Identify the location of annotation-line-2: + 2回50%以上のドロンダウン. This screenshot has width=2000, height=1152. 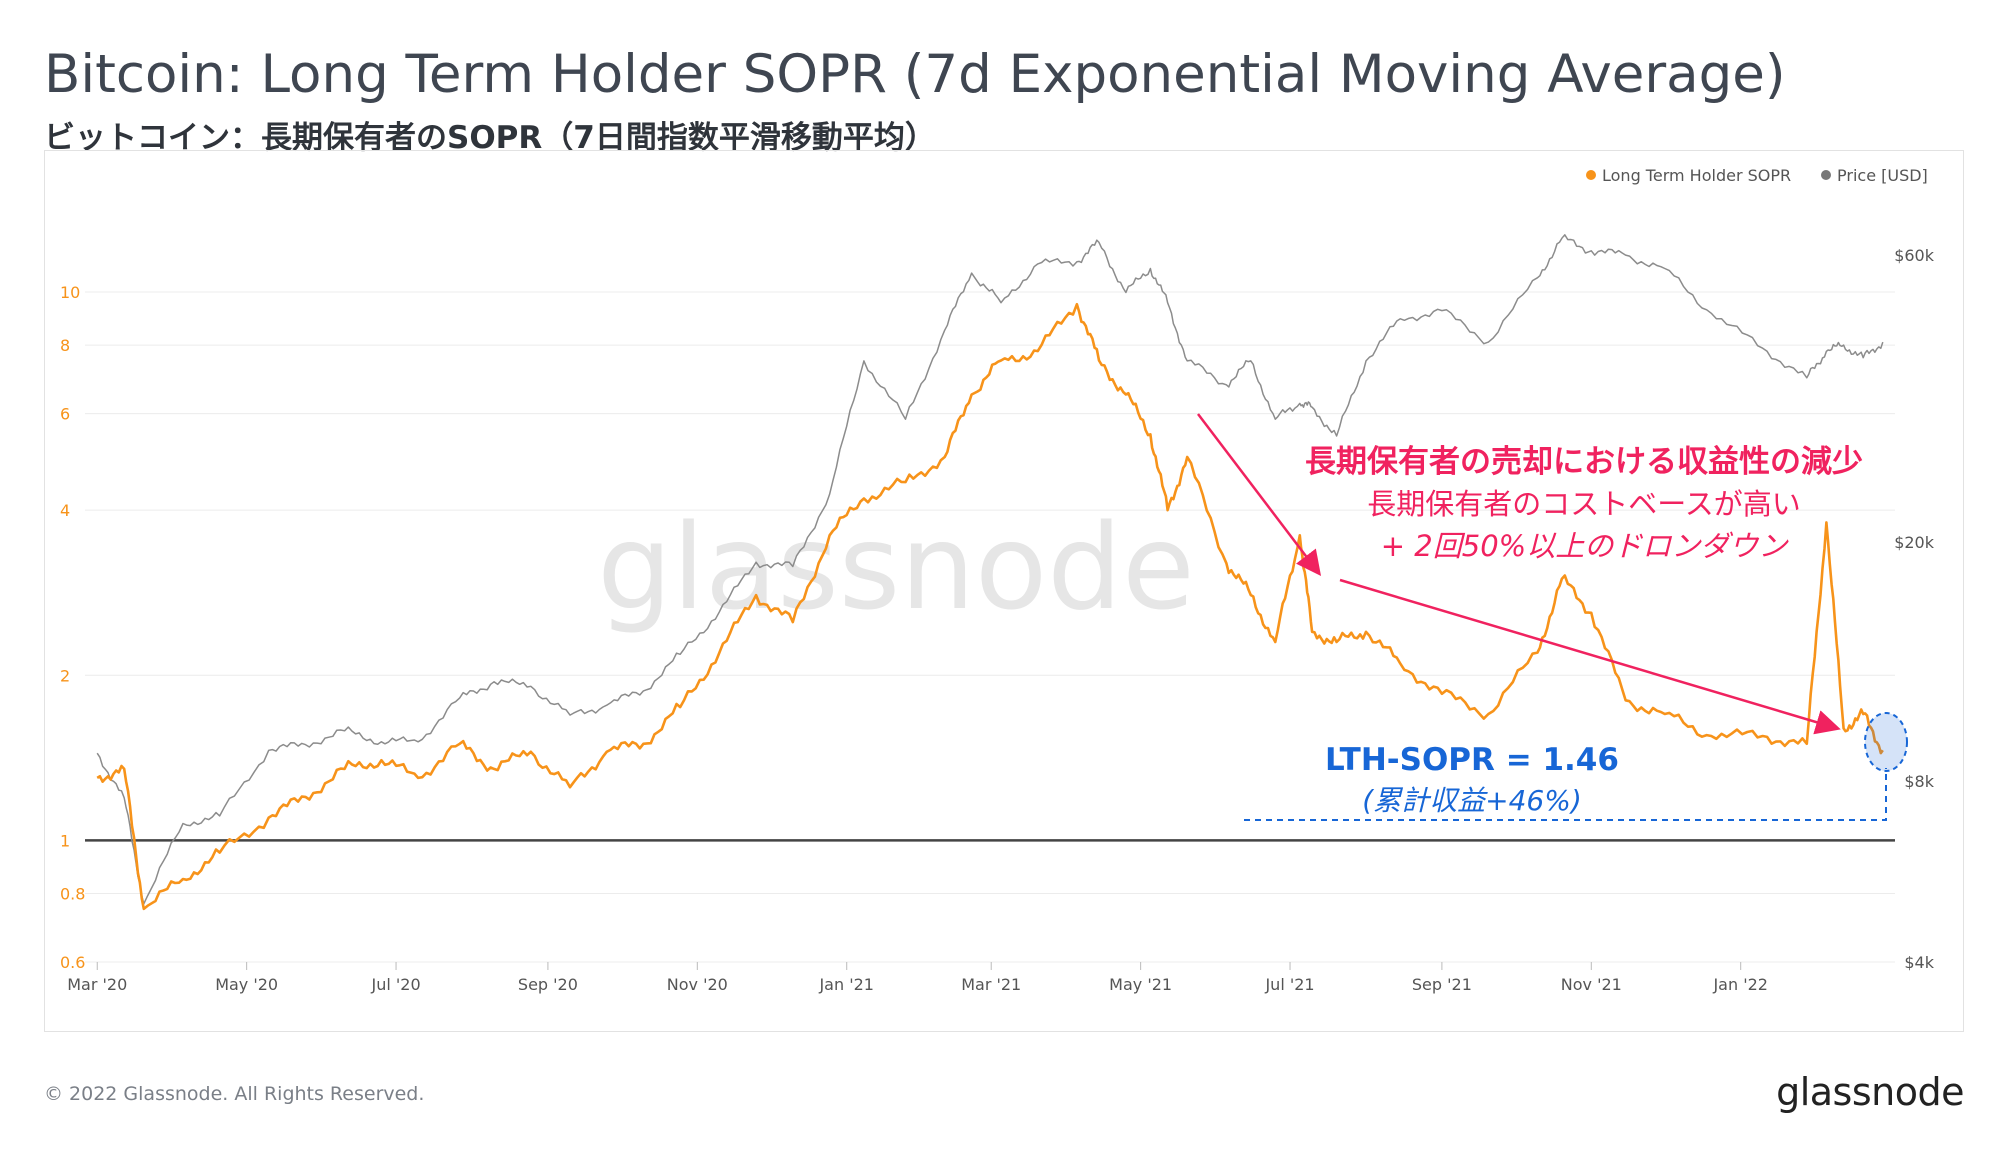
(1585, 546).